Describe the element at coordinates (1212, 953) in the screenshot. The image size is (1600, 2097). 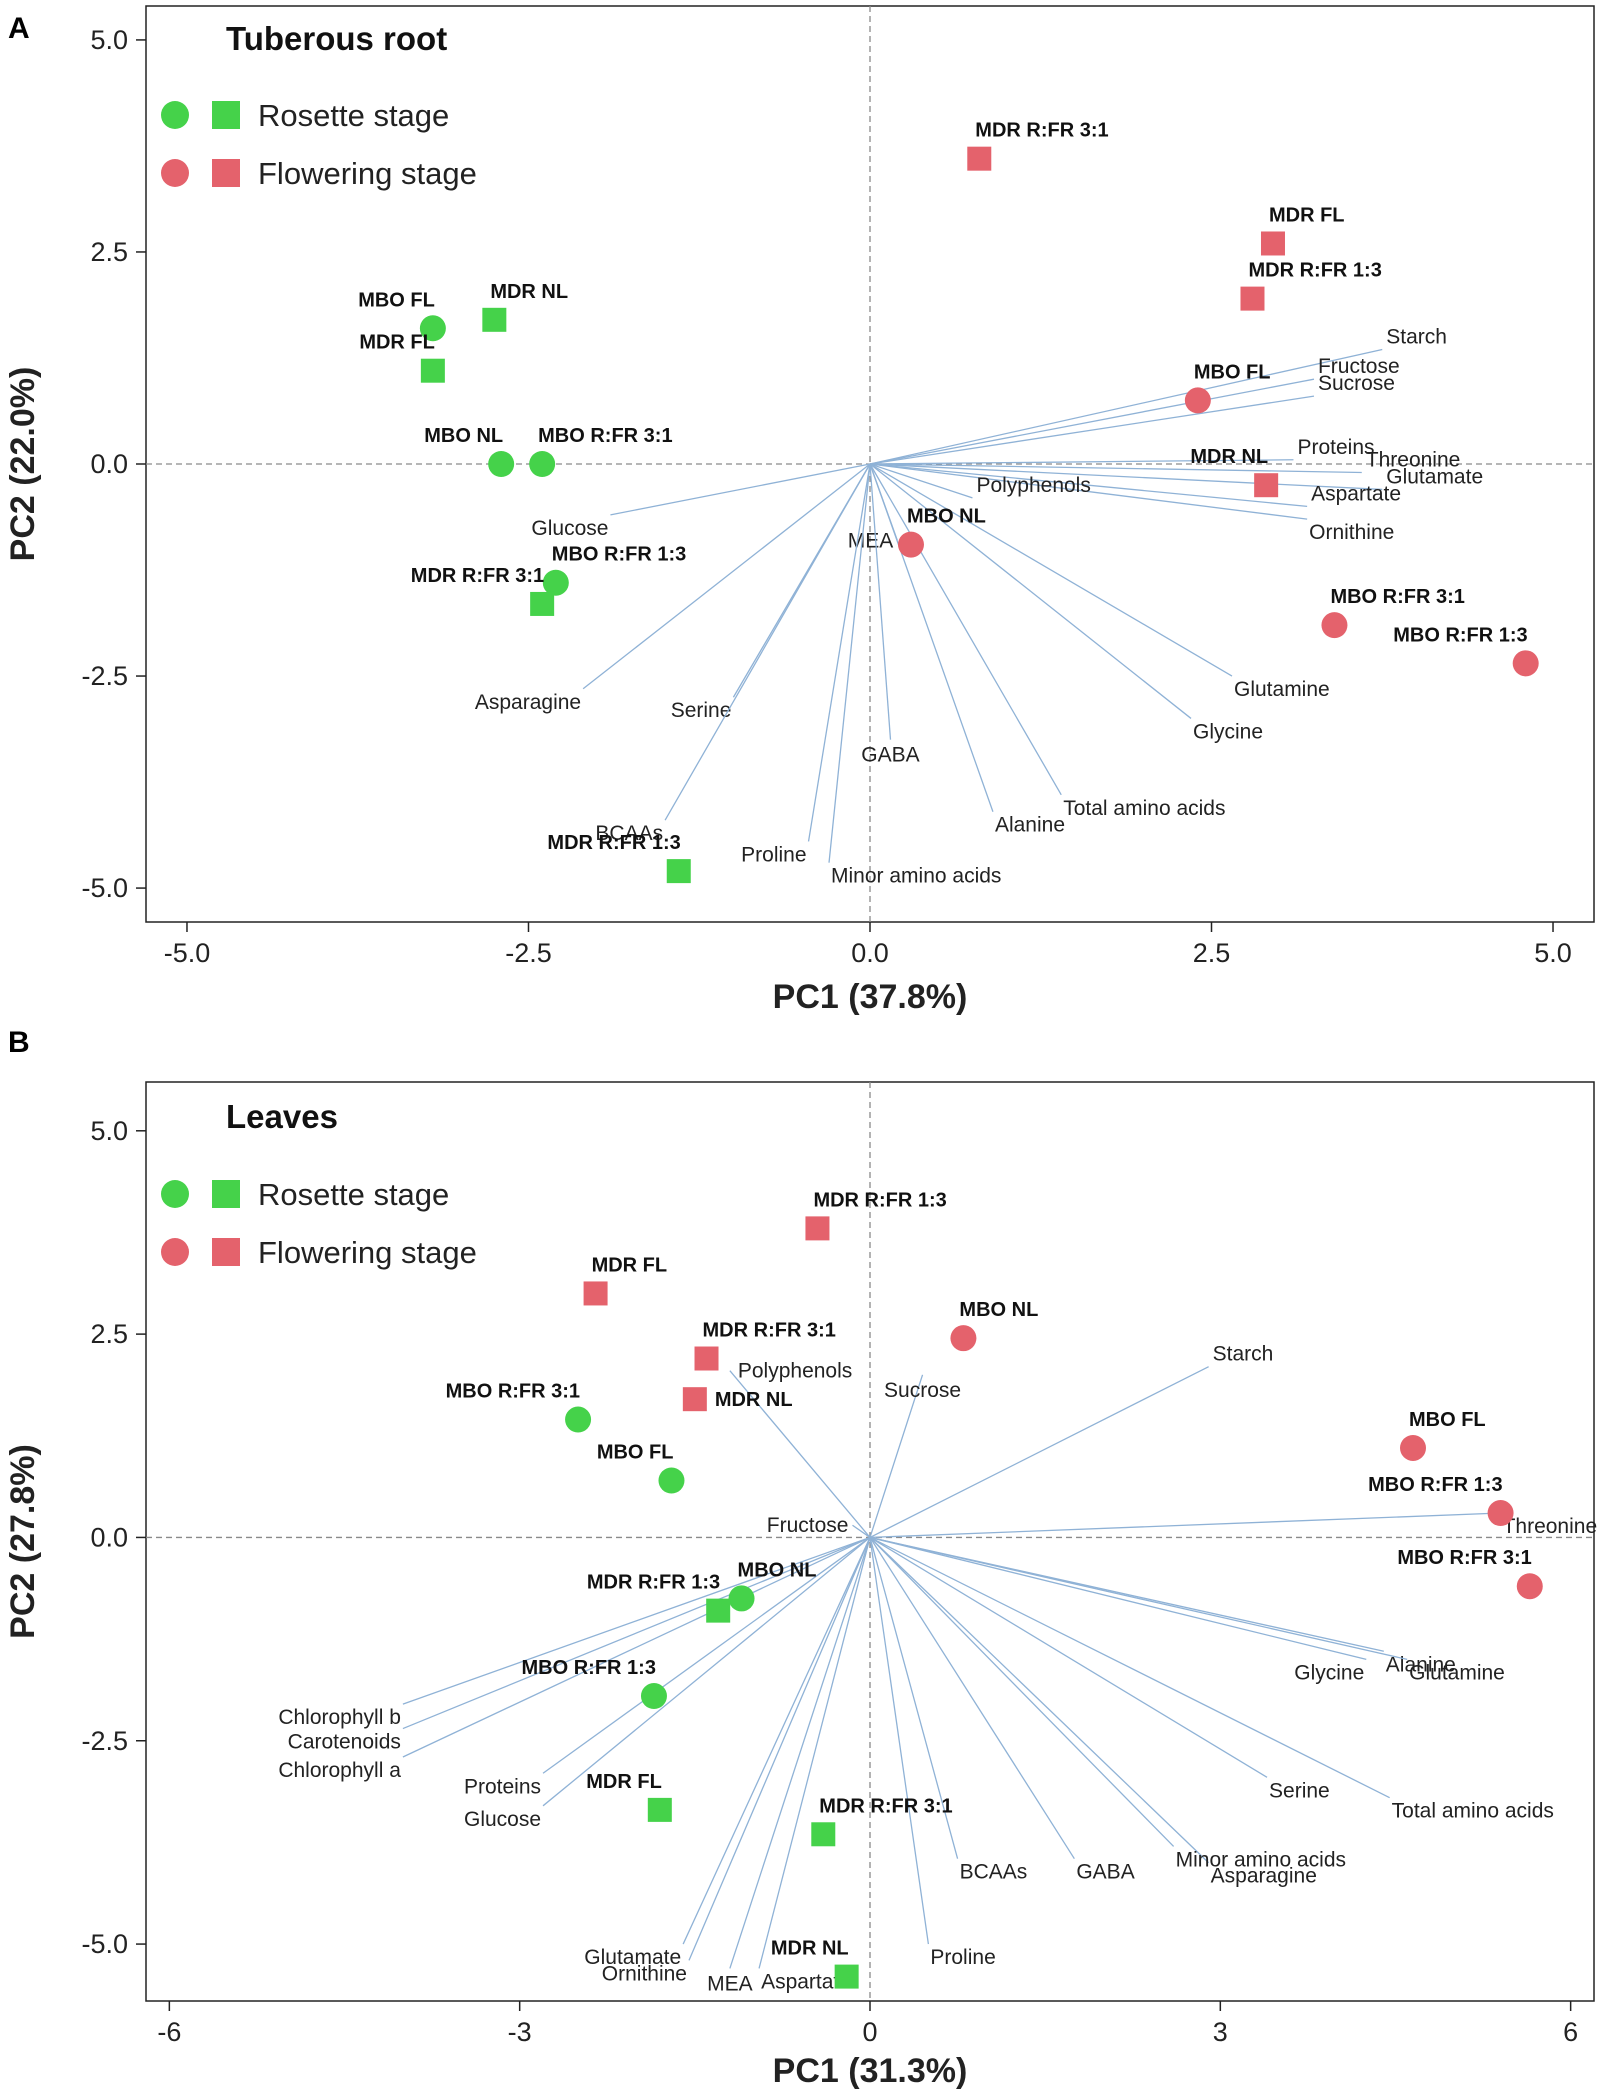
I see `x-tick-label: 2.5` at that location.